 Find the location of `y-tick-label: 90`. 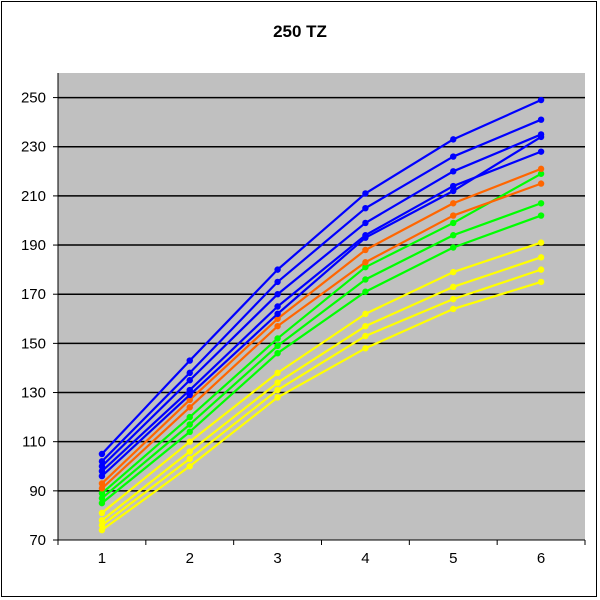

y-tick-label: 90 is located at coordinates (37, 491).